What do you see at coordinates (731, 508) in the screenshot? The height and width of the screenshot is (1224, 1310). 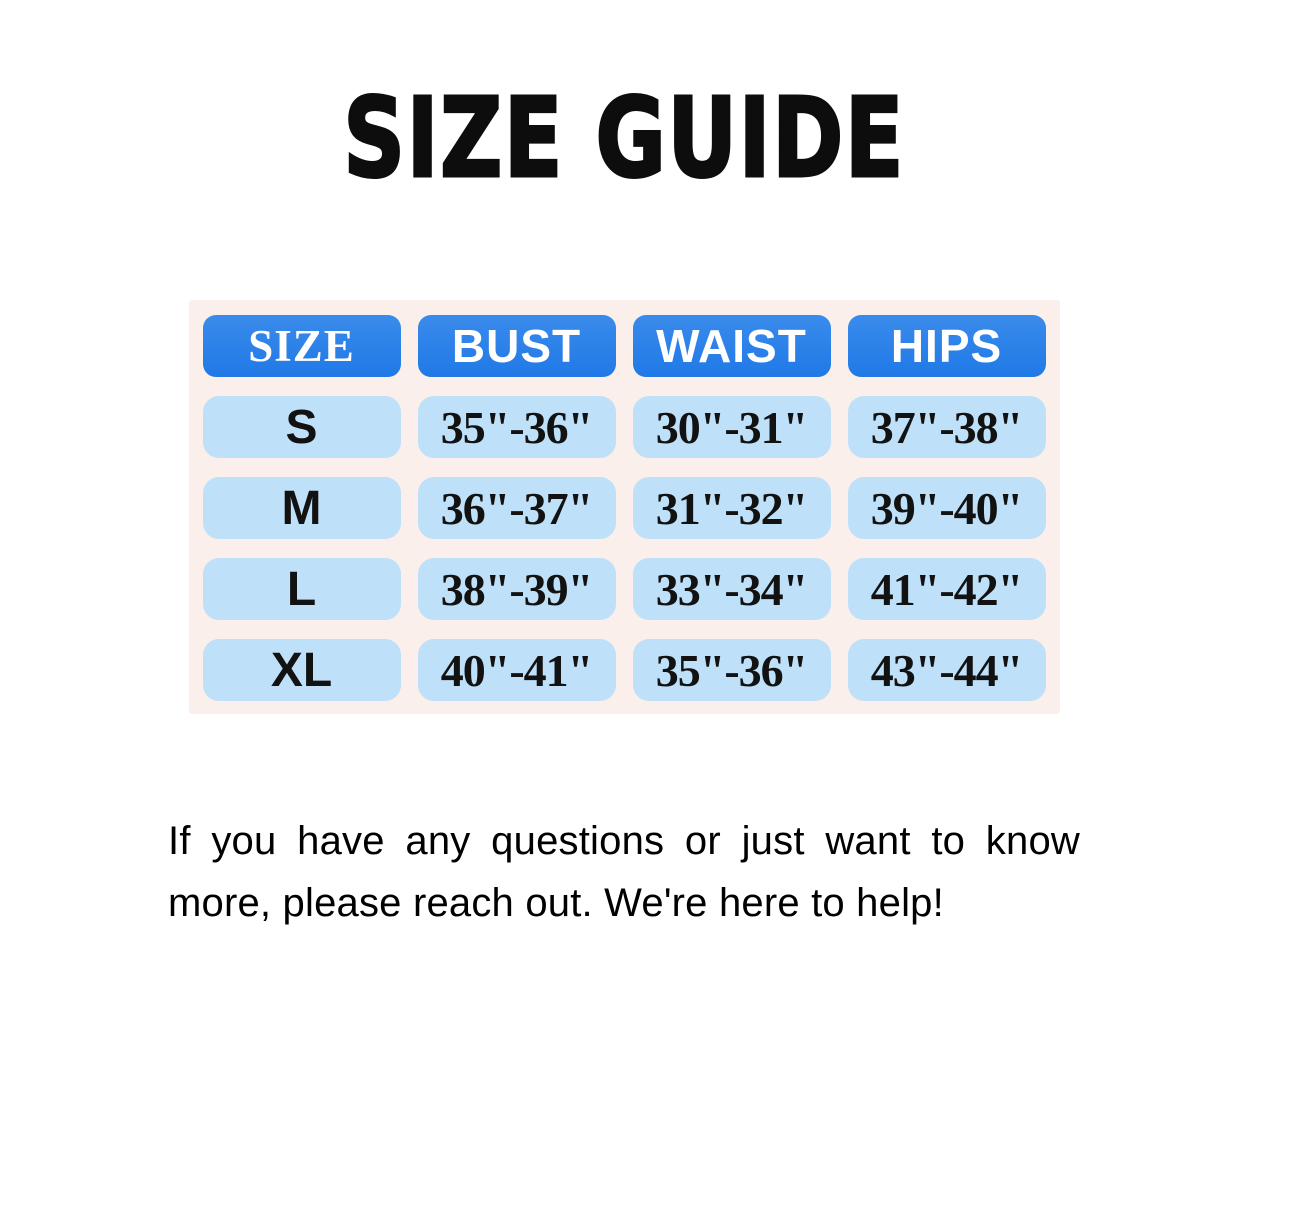 I see `waist-value-m: 31"-32"` at bounding box center [731, 508].